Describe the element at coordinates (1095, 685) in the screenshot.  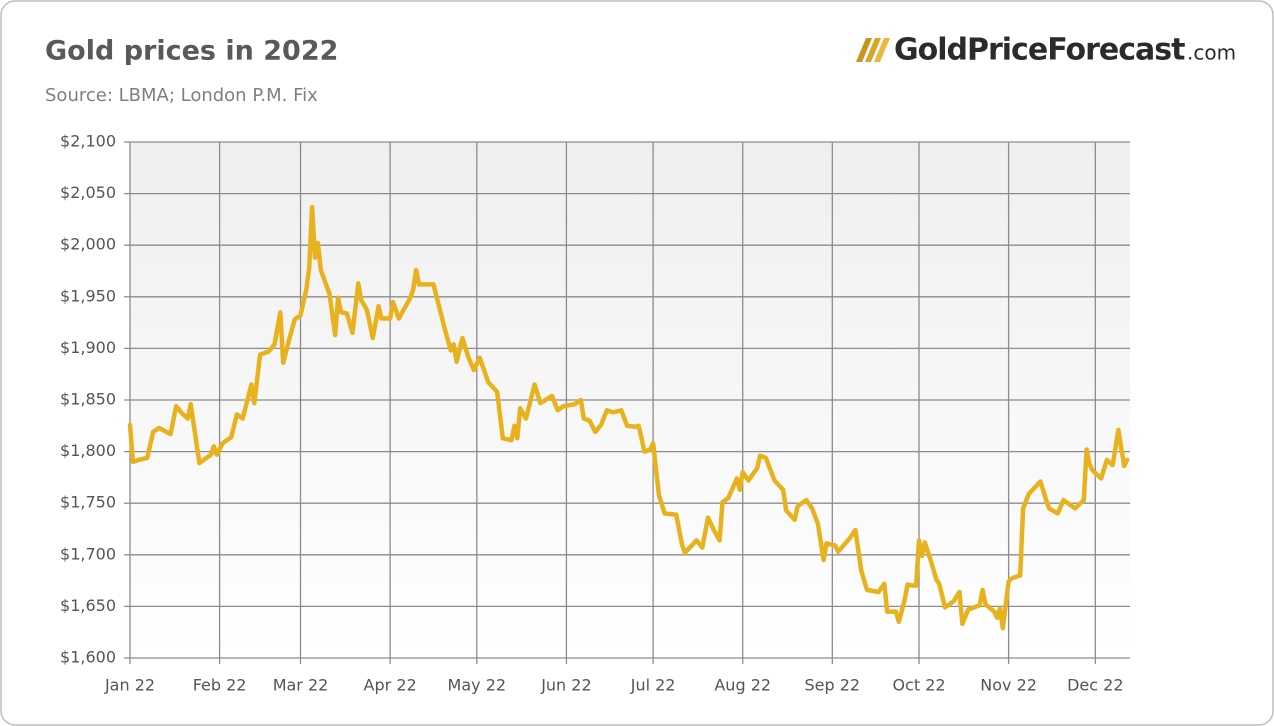
I see `x-tick-label: Dec 22` at that location.